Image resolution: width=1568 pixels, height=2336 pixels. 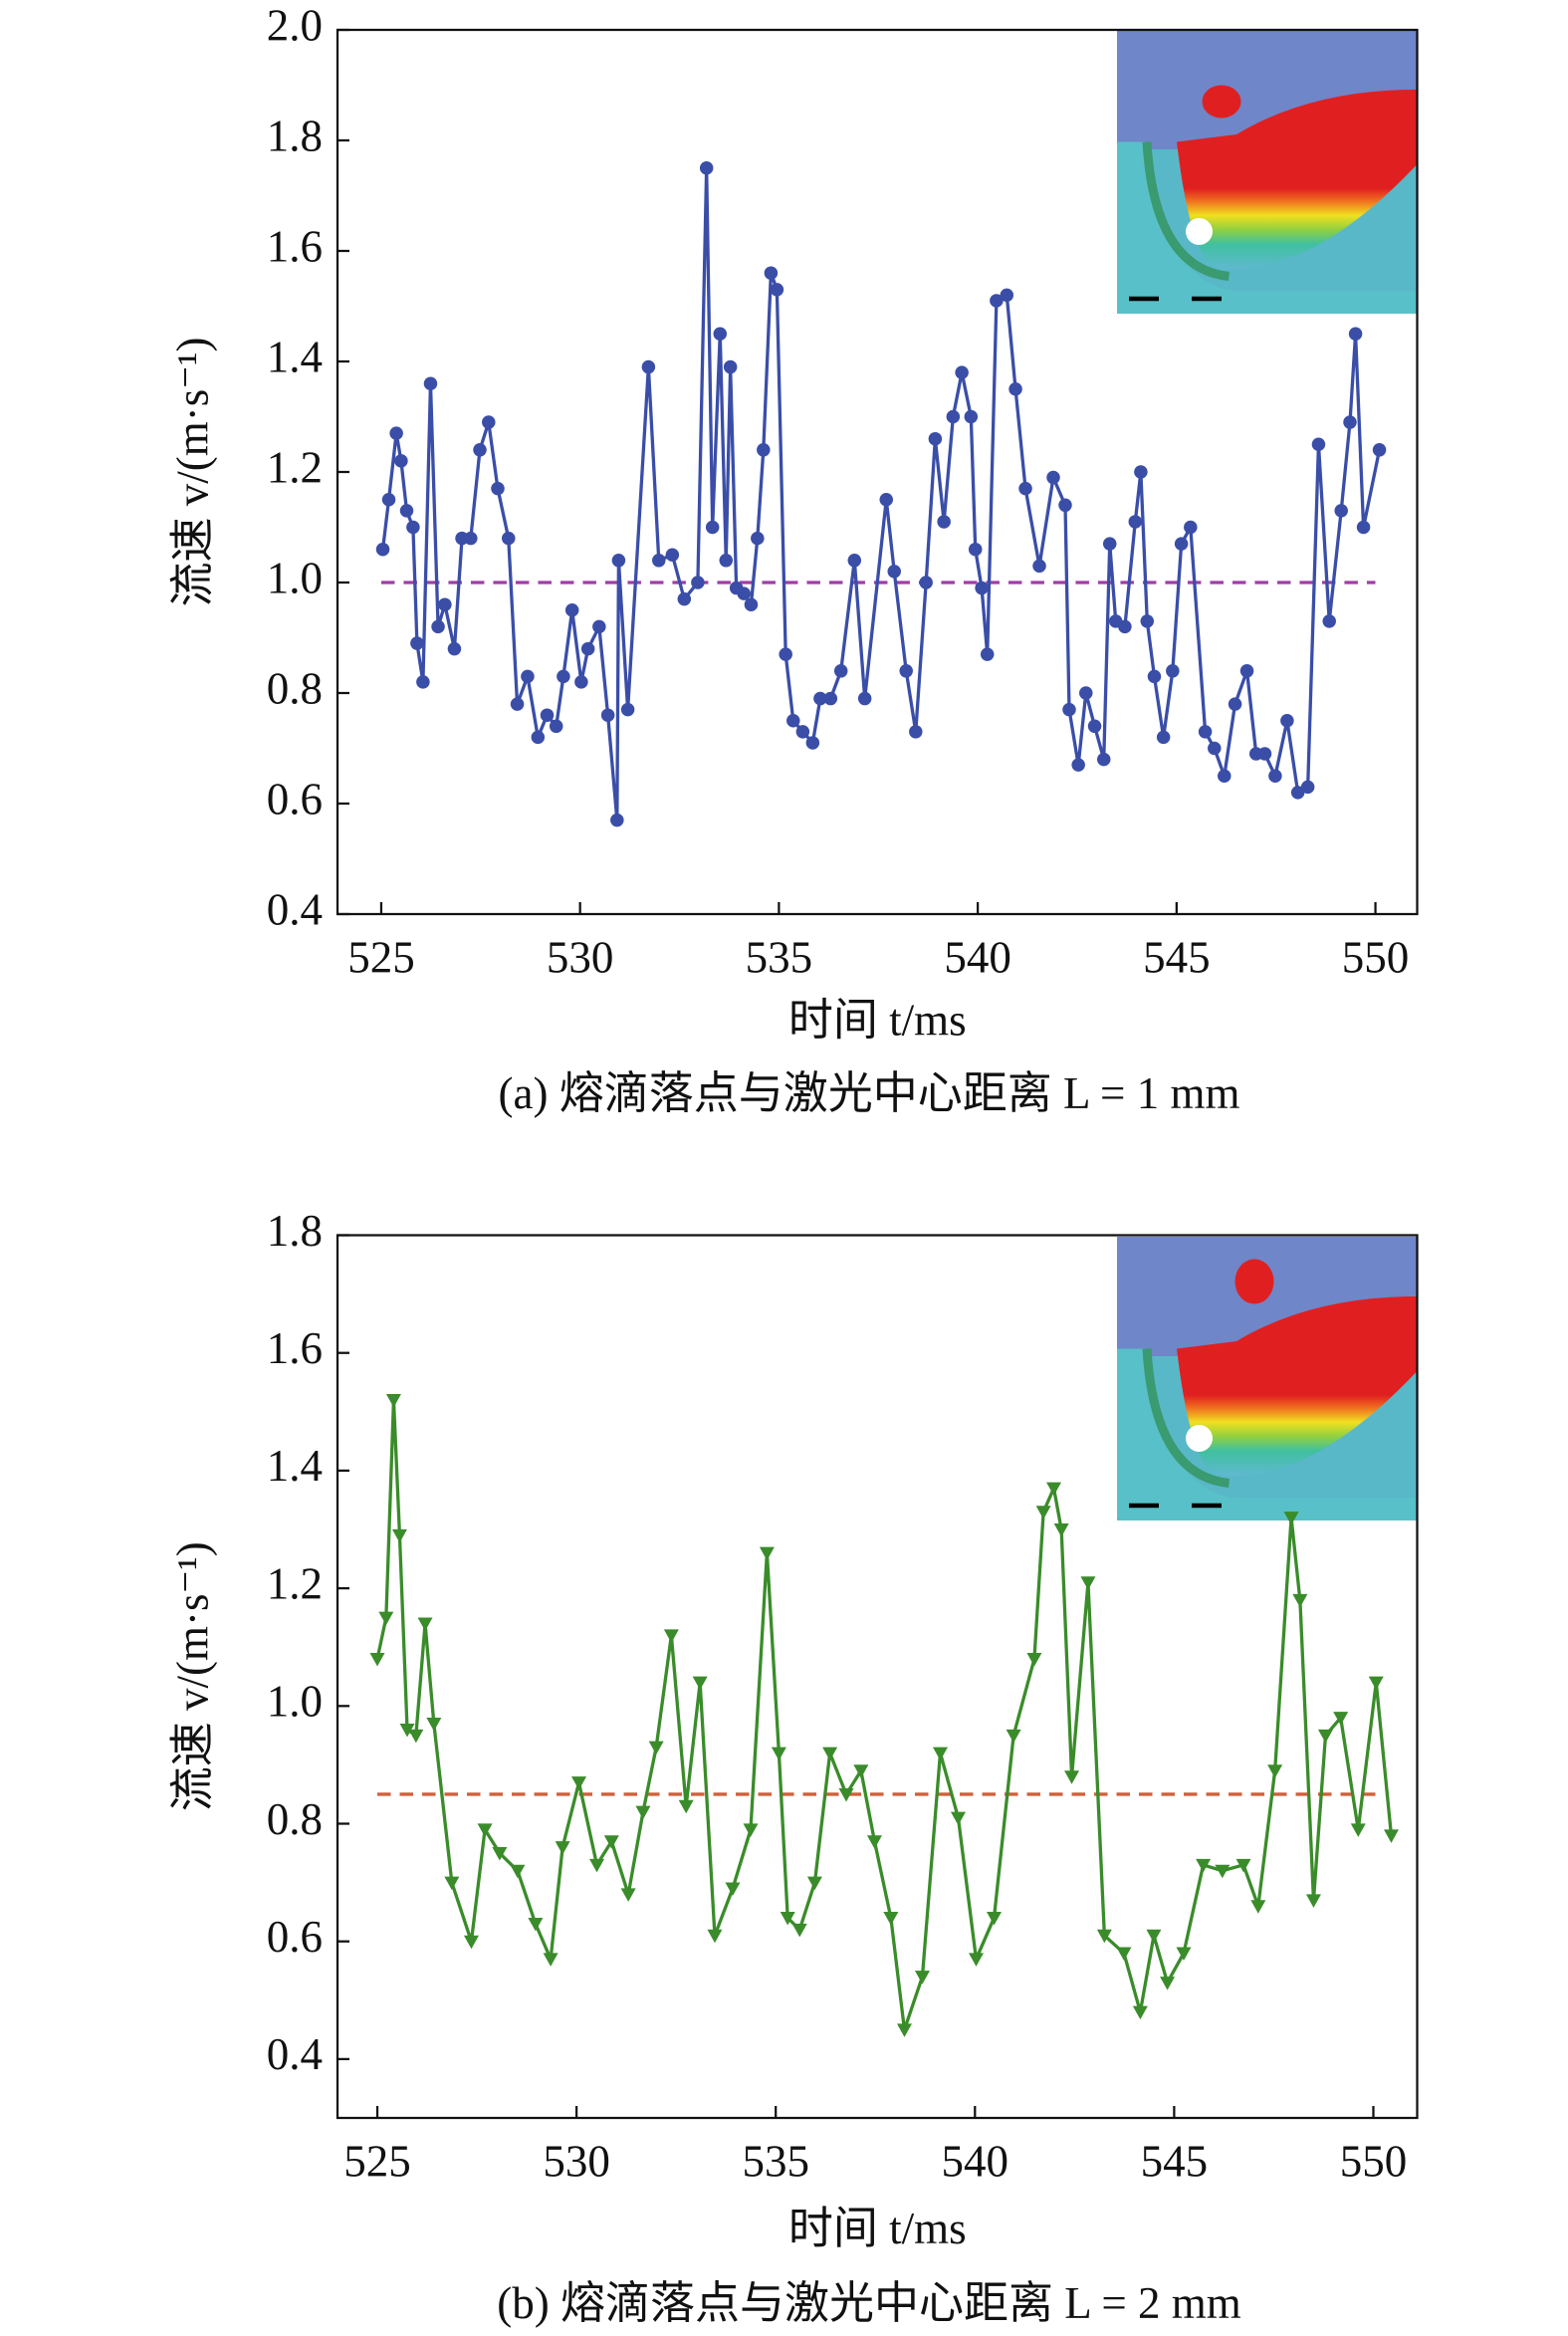 What do you see at coordinates (779, 957) in the screenshot?
I see `x-tick-label: 535` at bounding box center [779, 957].